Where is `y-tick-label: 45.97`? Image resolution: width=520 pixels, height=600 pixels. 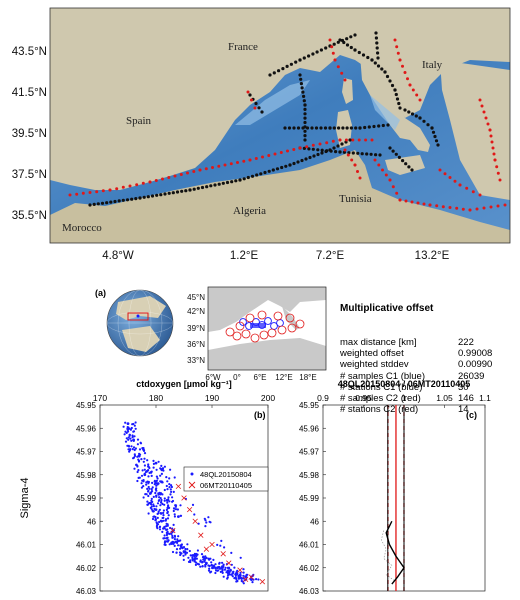 y-tick-label: 45.97 is located at coordinates (86, 452).